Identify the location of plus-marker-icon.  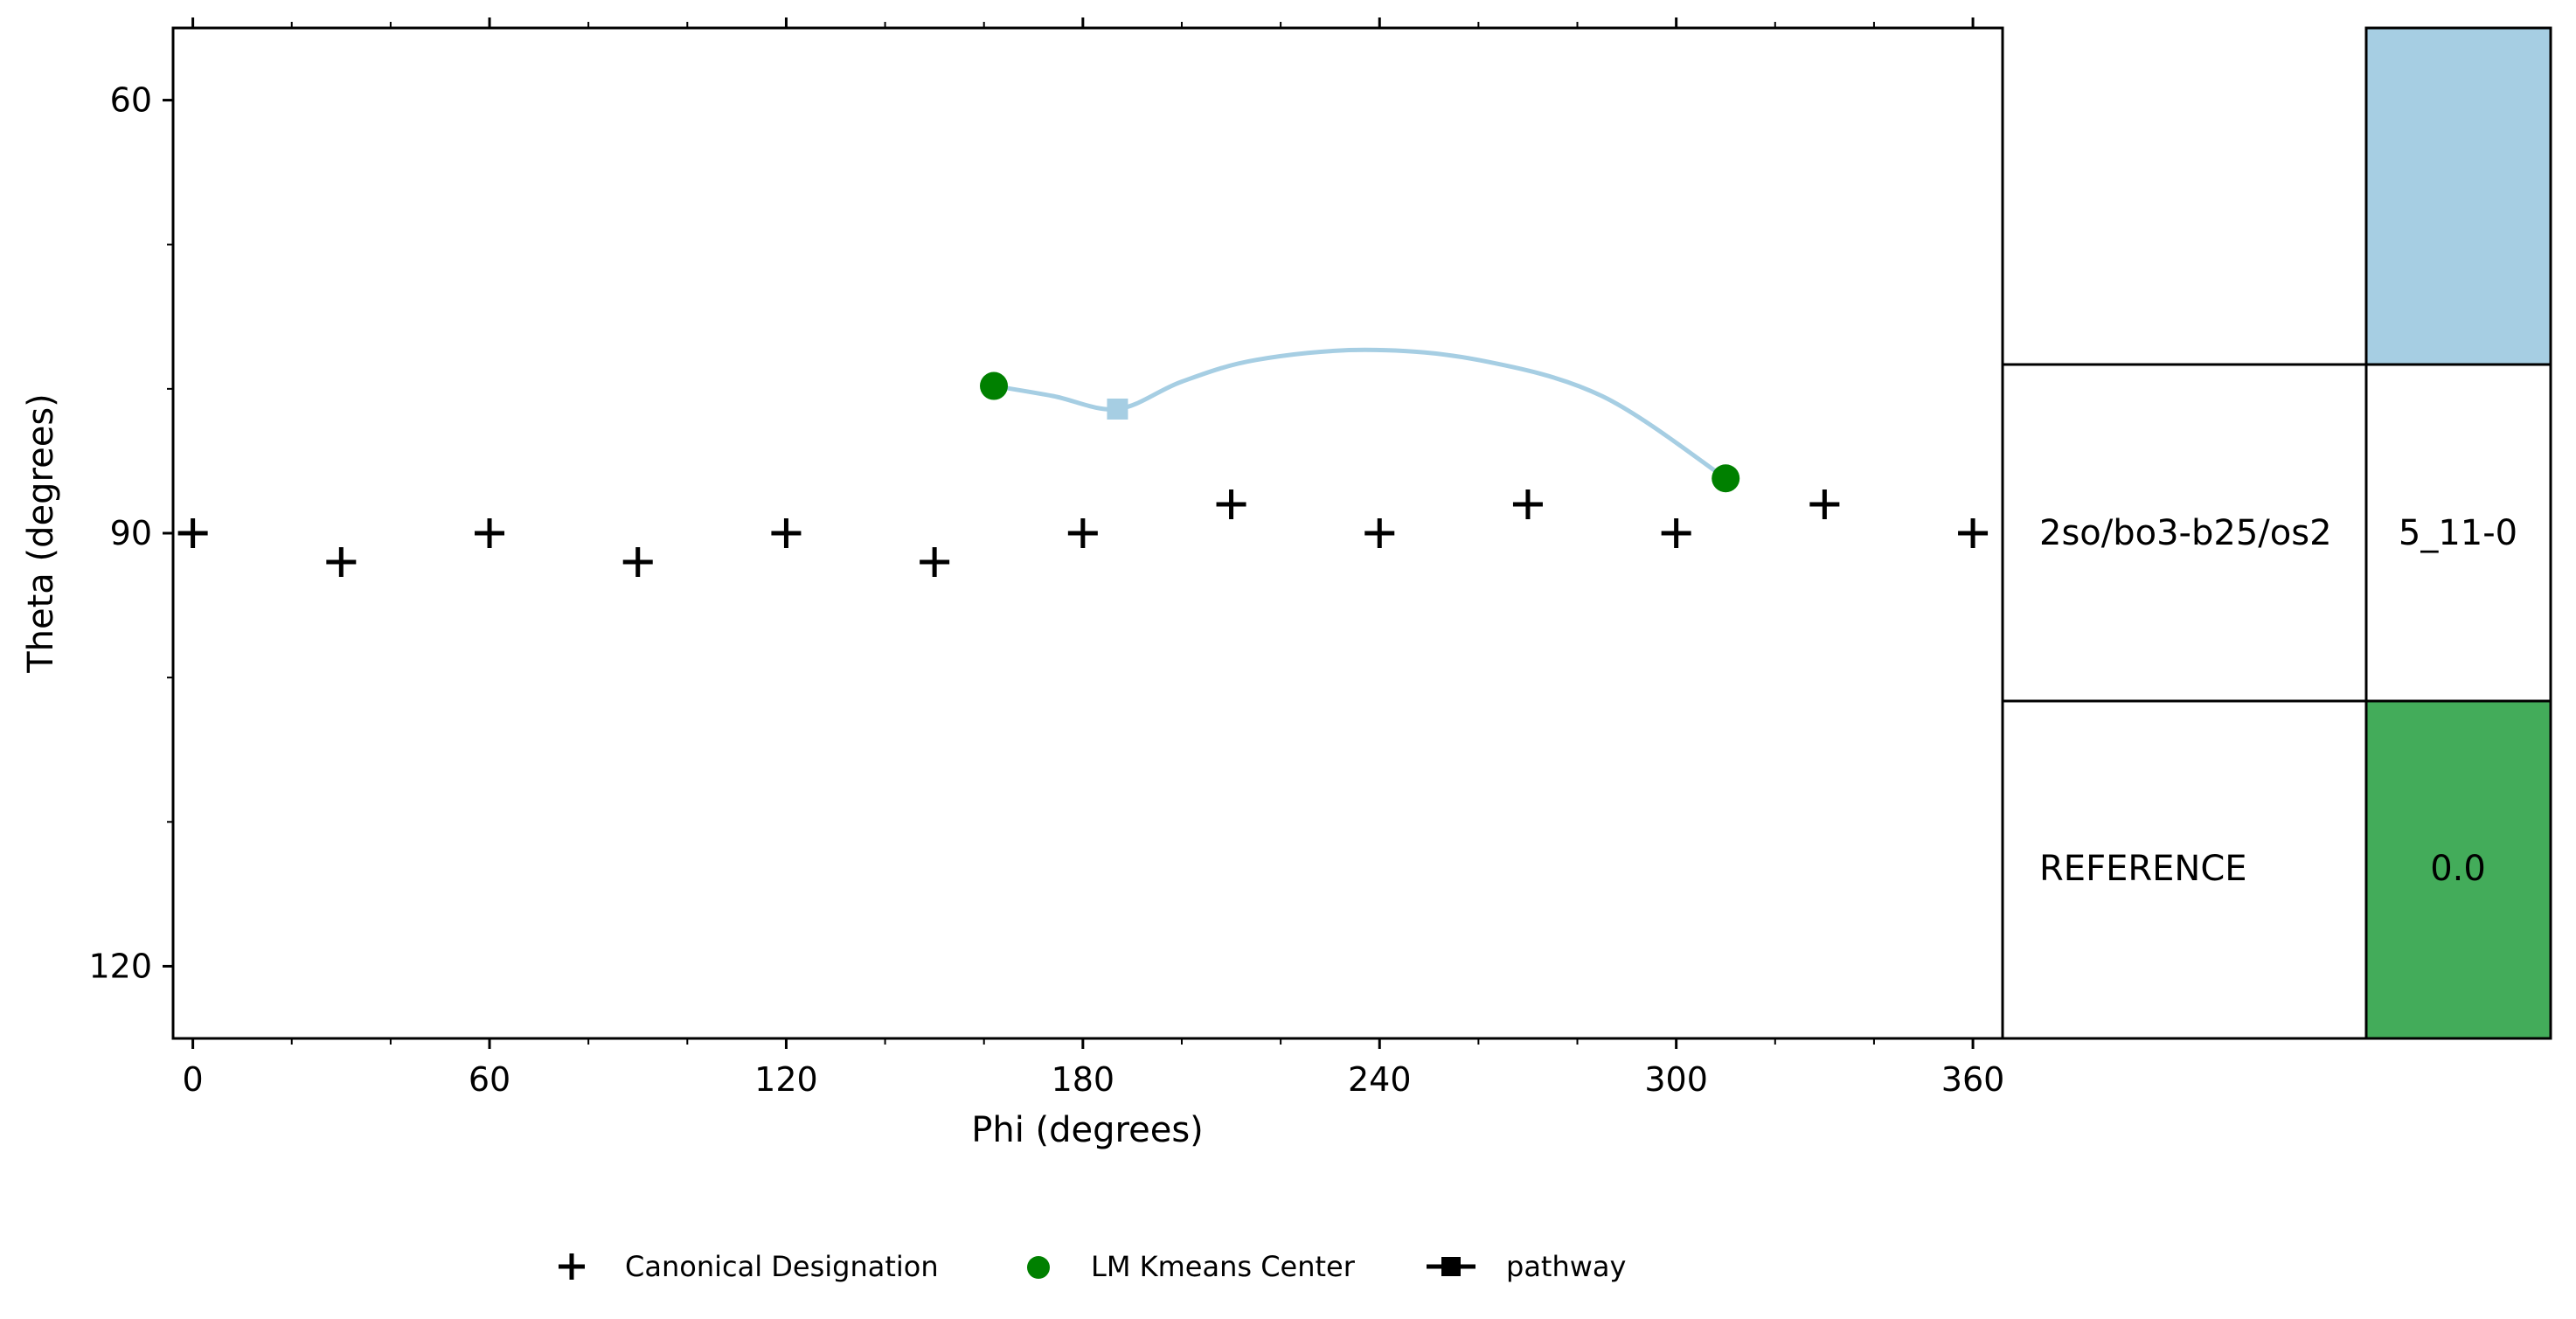
(572, 1266).